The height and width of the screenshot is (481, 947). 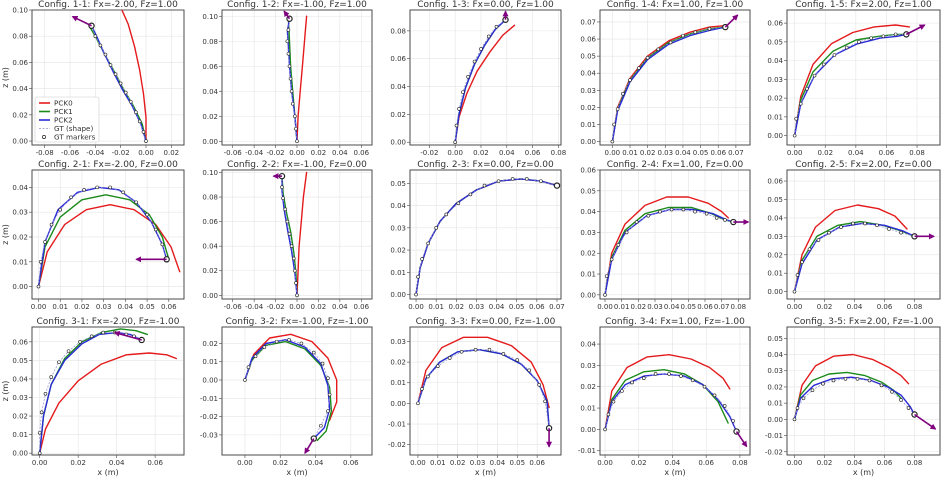 I want to click on y-tick-label: 0.07, so click(x=588, y=22).